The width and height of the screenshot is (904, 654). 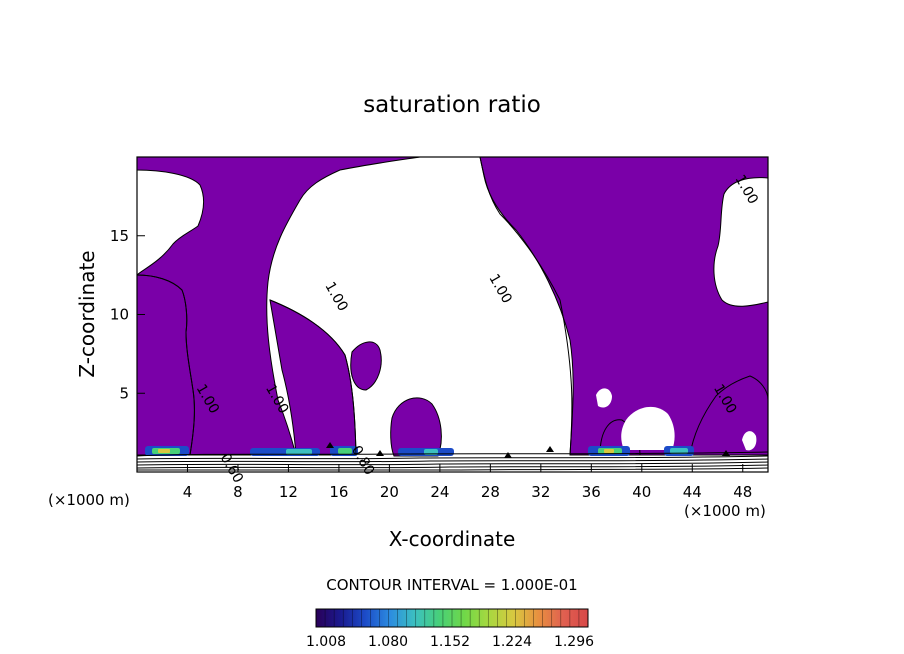 What do you see at coordinates (119, 236) in the screenshot?
I see `y-tick-label: 15` at bounding box center [119, 236].